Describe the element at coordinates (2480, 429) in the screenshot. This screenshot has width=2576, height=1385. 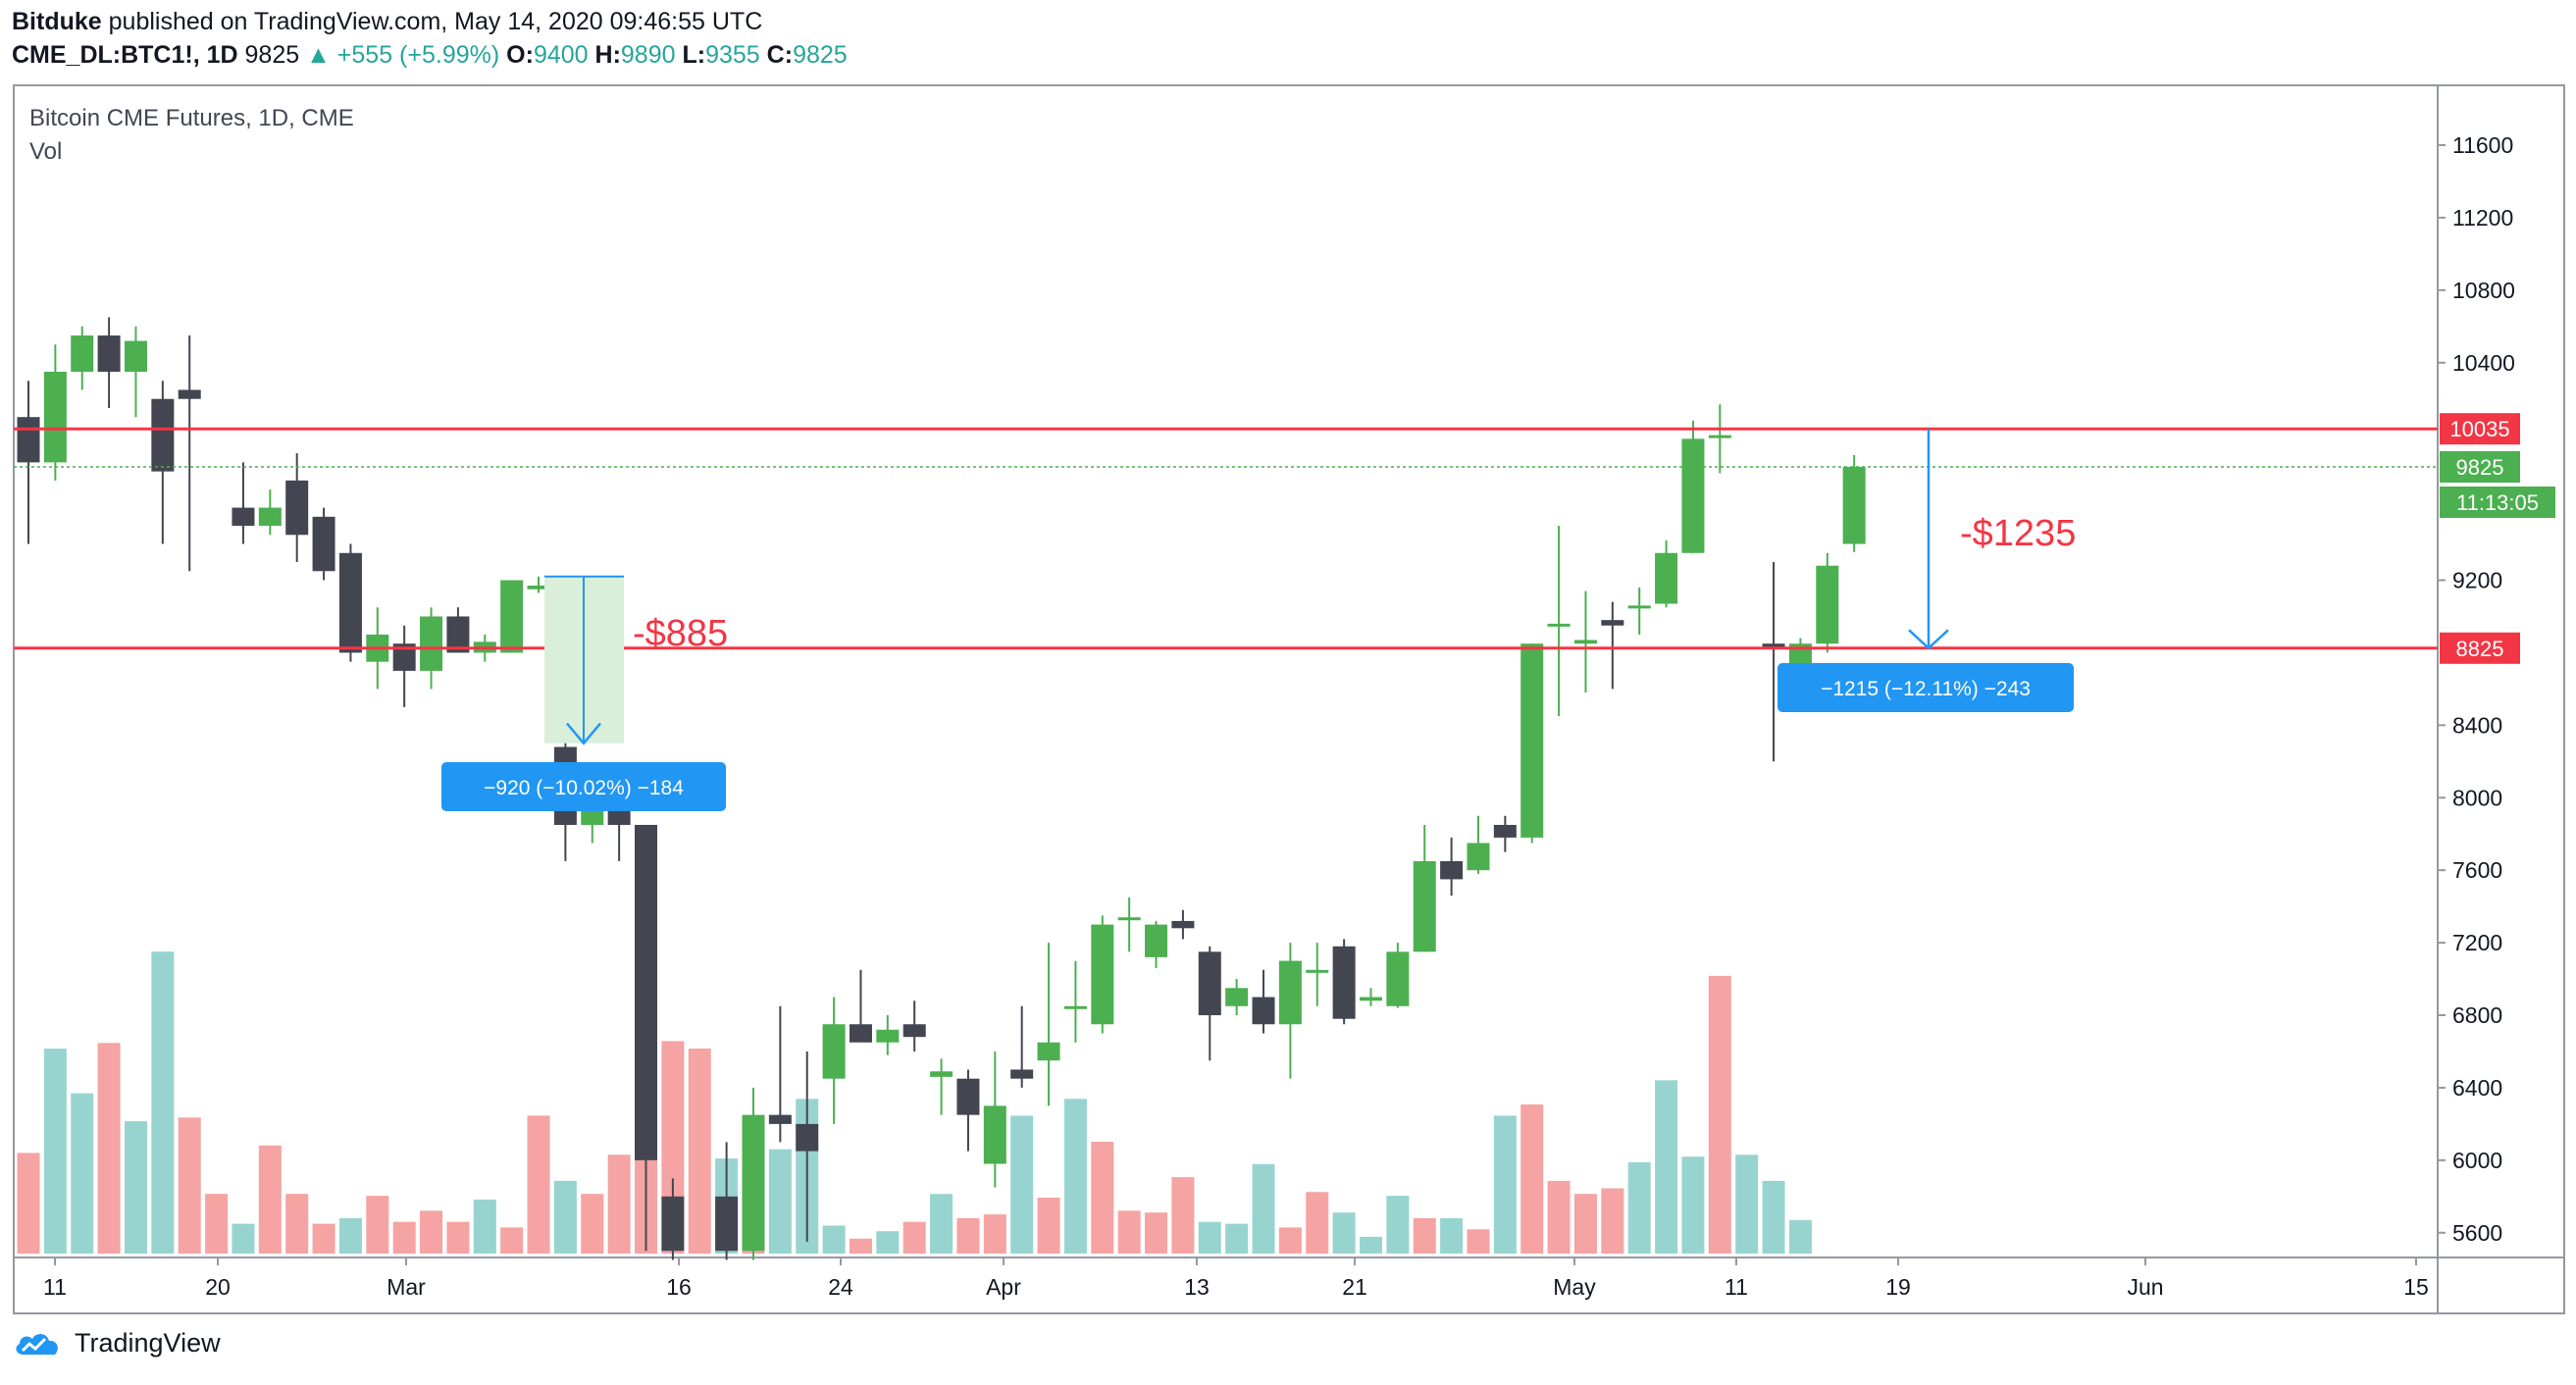
I see `level-price-tag` at that location.